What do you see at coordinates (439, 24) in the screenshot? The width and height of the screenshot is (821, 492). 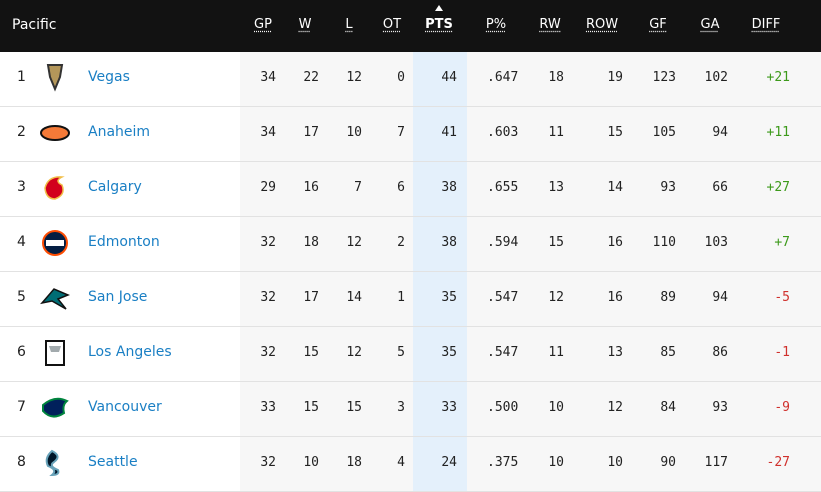 I see `column-header: PTS` at bounding box center [439, 24].